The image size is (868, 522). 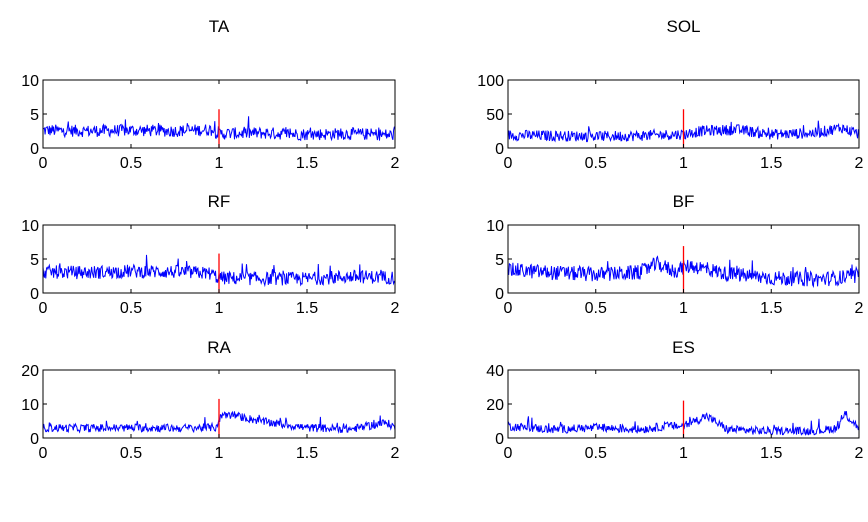 What do you see at coordinates (670, 94) in the screenshot?
I see `panel-sol: SOL 0 0.5 1 1.5 2 0 50 100` at bounding box center [670, 94].